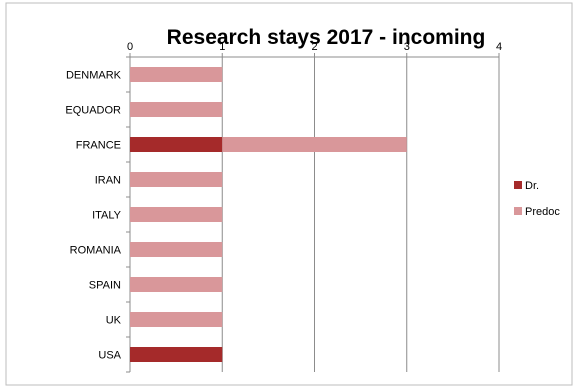 The image size is (579, 390). I want to click on x-tick-label: 2, so click(314, 47).